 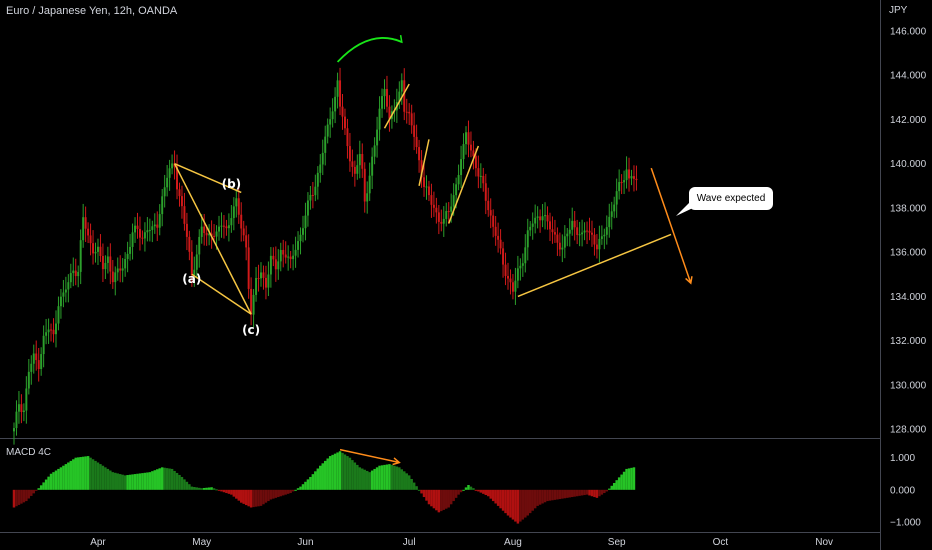 What do you see at coordinates (902, 458) in the screenshot?
I see `macd-tick-label: 1.000` at bounding box center [902, 458].